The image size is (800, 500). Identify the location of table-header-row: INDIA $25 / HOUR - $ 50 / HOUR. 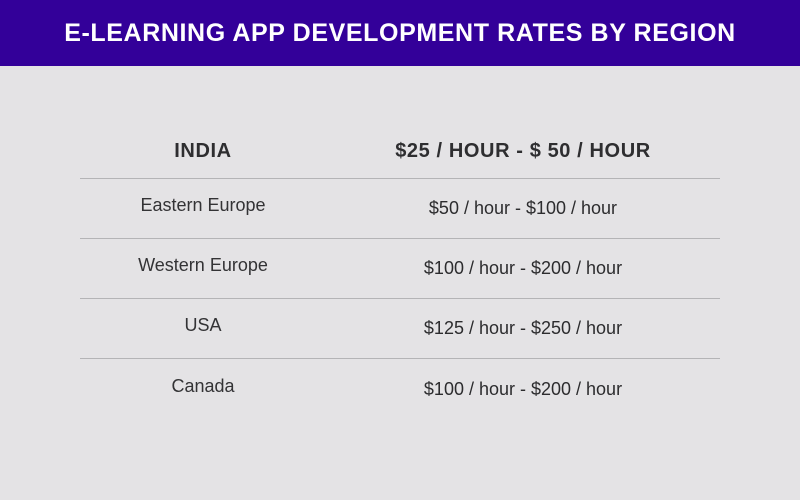
(400, 151).